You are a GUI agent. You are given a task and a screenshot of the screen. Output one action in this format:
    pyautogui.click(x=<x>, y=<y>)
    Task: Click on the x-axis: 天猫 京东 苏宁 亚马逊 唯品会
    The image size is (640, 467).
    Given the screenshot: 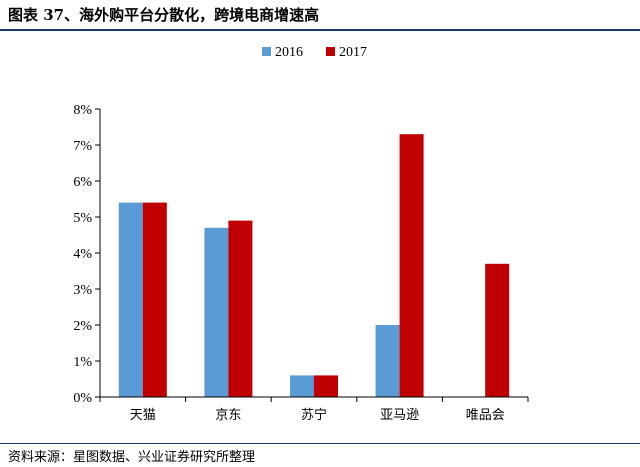 What is the action you would take?
    pyautogui.click(x=314, y=409)
    